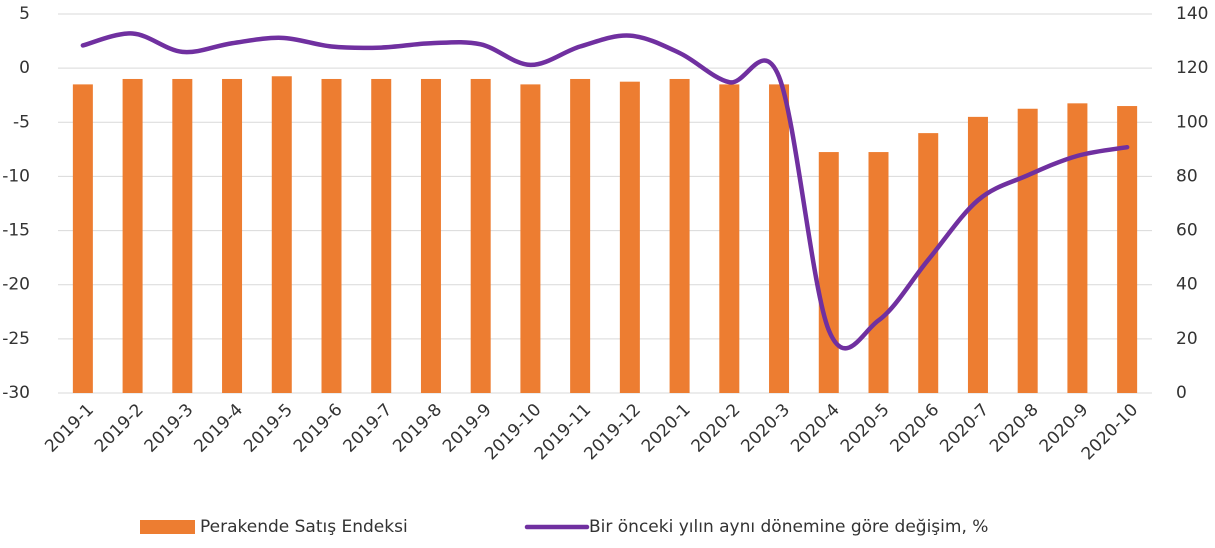 The height and width of the screenshot is (548, 1215). I want to click on y-tick-label: -10, so click(16, 176).